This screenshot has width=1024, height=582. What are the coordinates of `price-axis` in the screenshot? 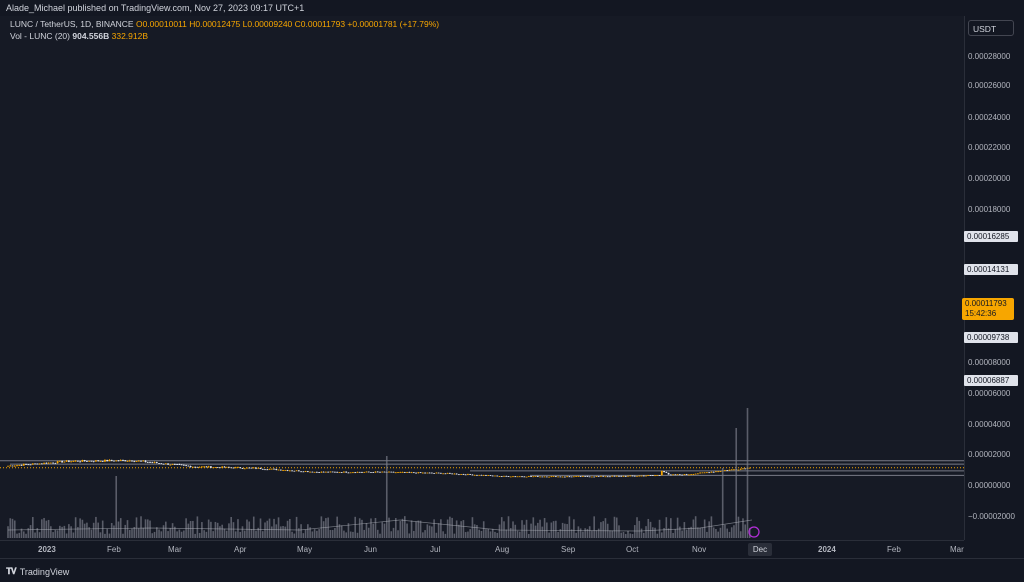 It's located at (994, 278).